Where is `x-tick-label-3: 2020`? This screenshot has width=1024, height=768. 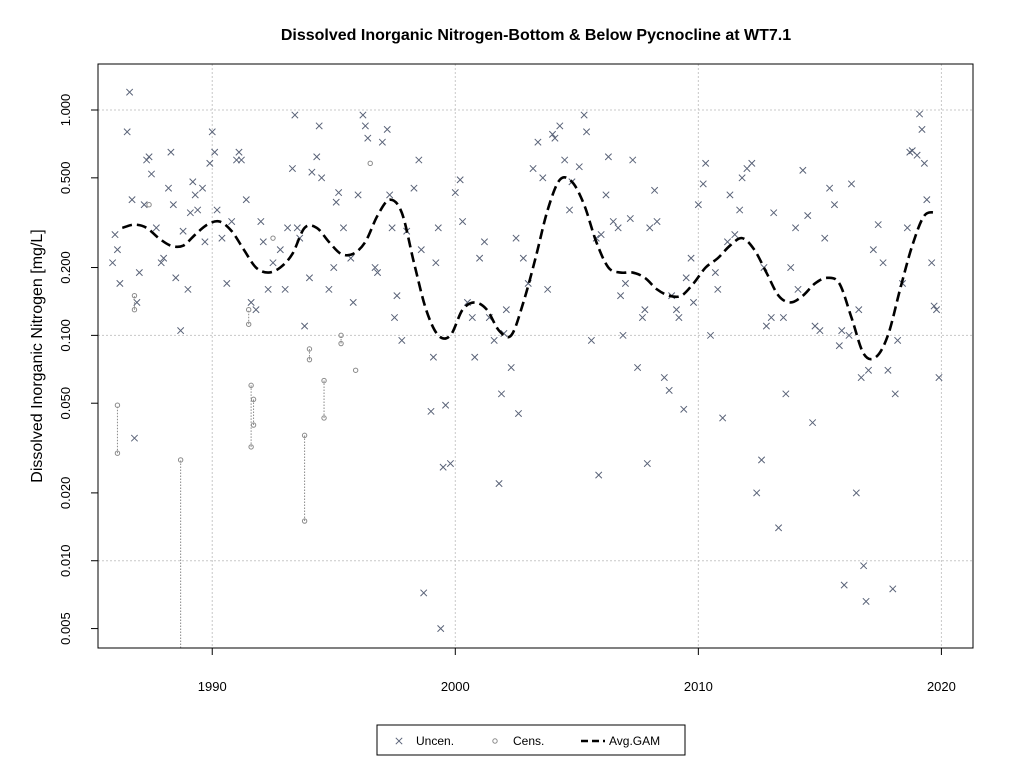 x-tick-label-3: 2020 is located at coordinates (941, 686).